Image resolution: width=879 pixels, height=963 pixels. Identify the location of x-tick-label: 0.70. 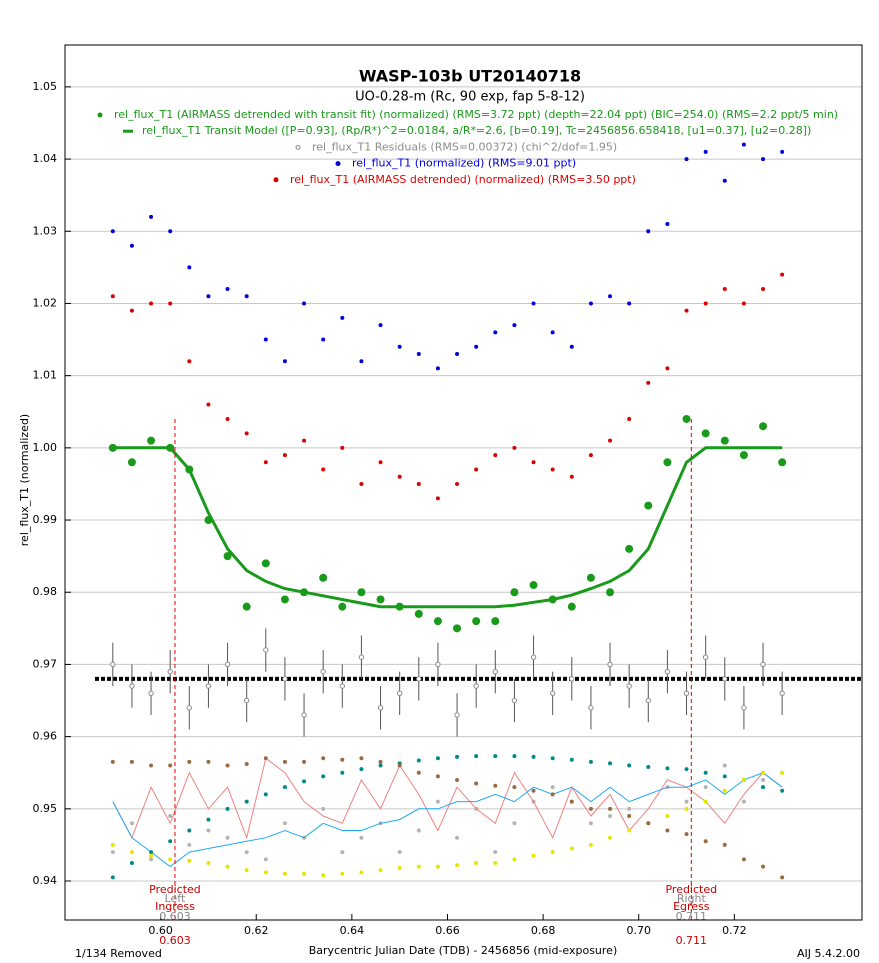
(638, 930).